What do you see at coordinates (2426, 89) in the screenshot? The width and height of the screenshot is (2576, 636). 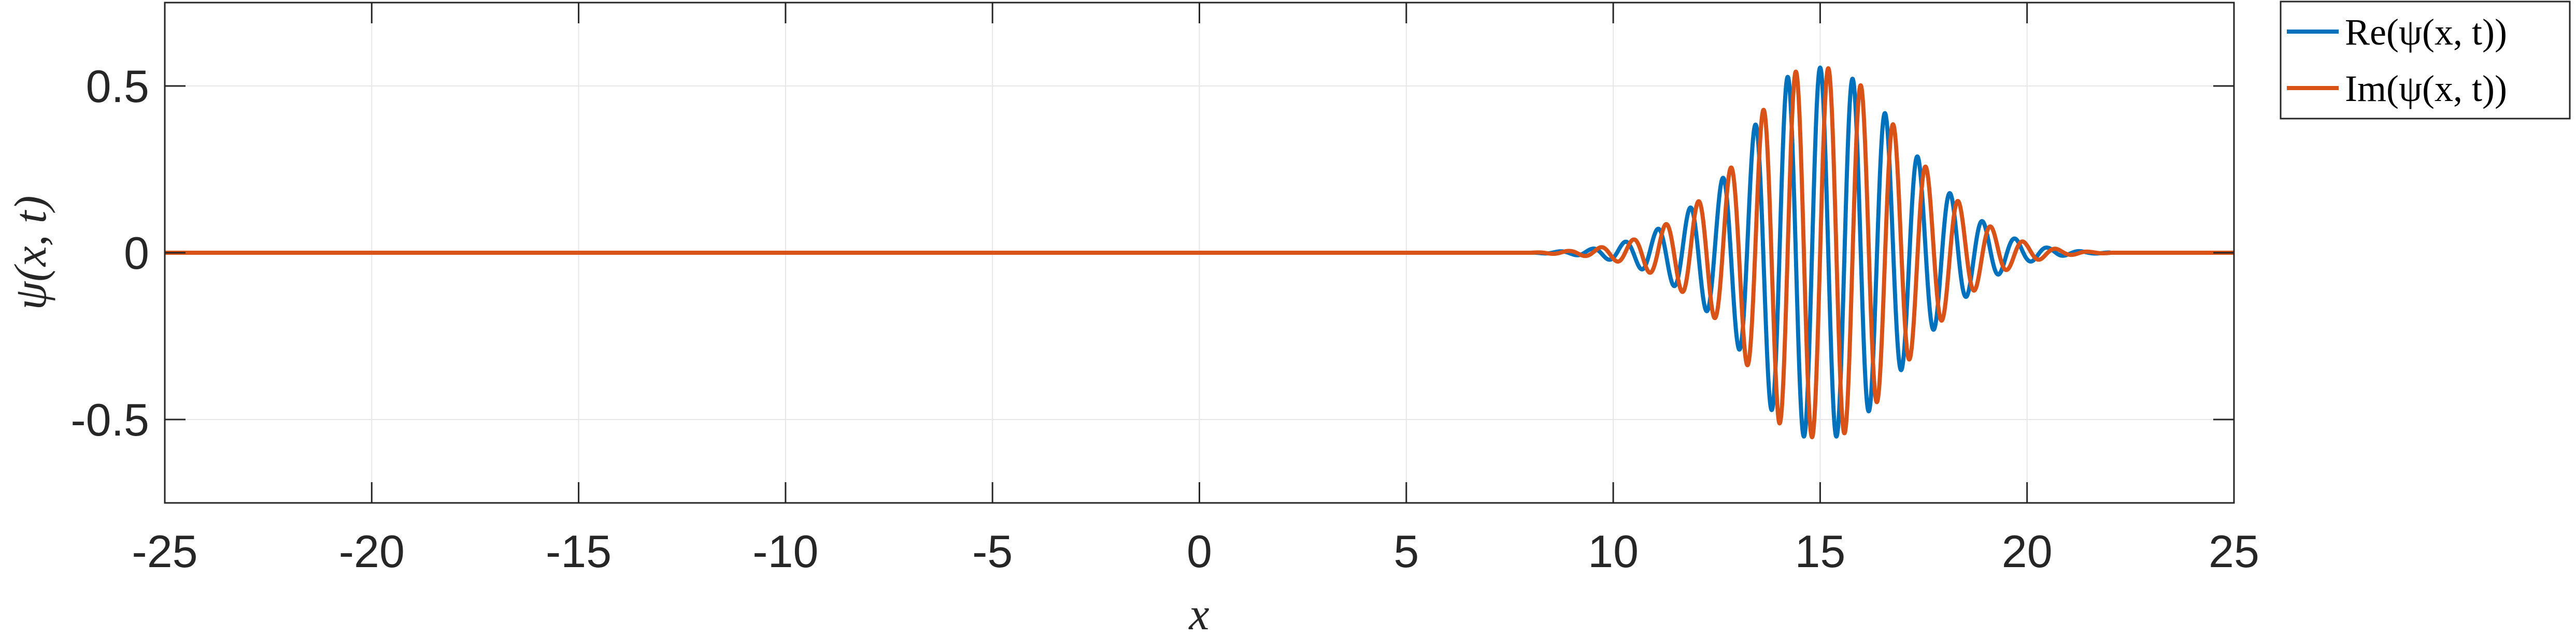 I see `legend-label-im: Im(ψ(x, t))` at bounding box center [2426, 89].